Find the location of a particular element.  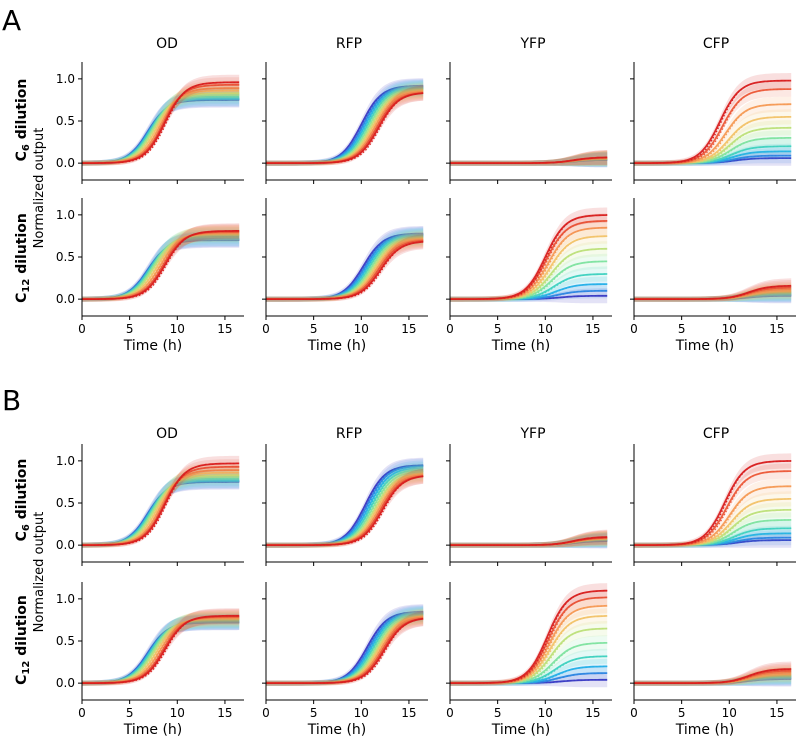

section-a-letter: A is located at coordinates (11, 20).